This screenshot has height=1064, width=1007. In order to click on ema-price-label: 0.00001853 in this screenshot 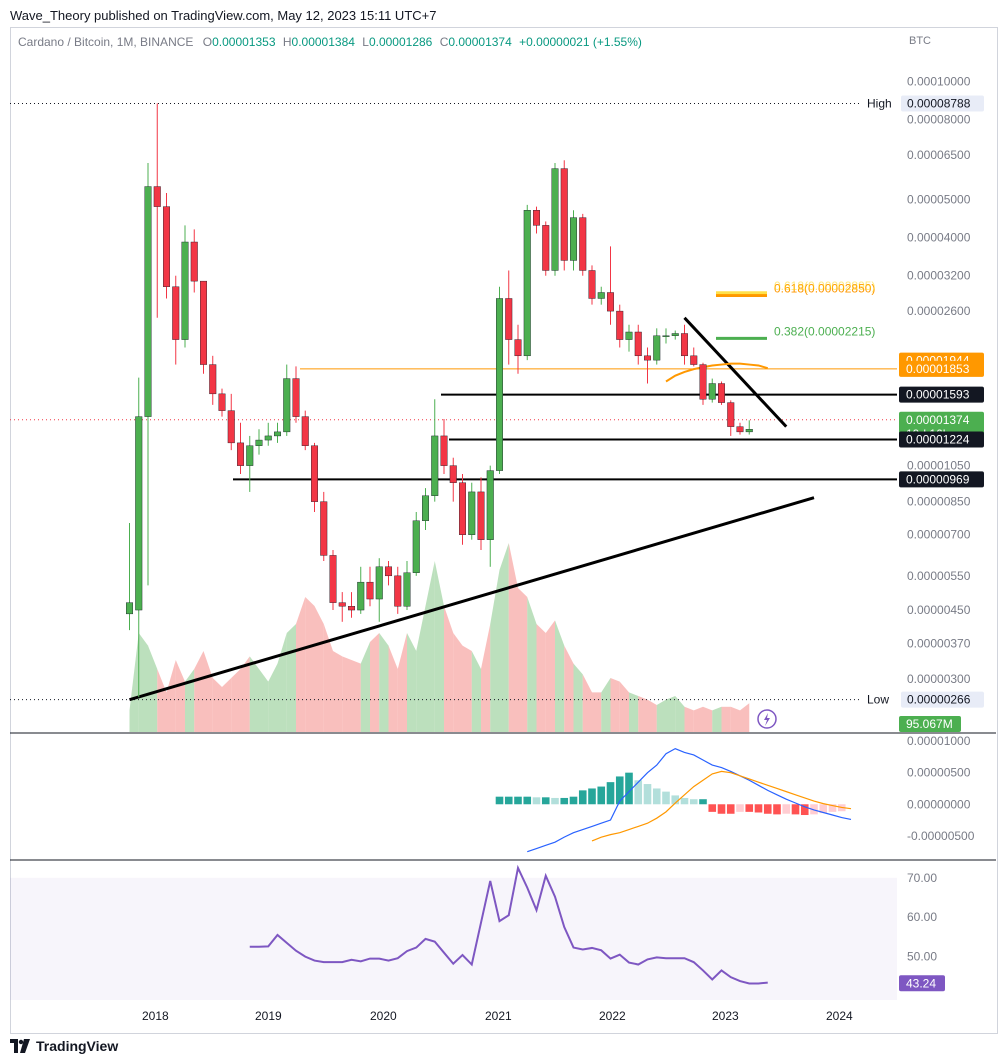, I will do `click(938, 369)`.